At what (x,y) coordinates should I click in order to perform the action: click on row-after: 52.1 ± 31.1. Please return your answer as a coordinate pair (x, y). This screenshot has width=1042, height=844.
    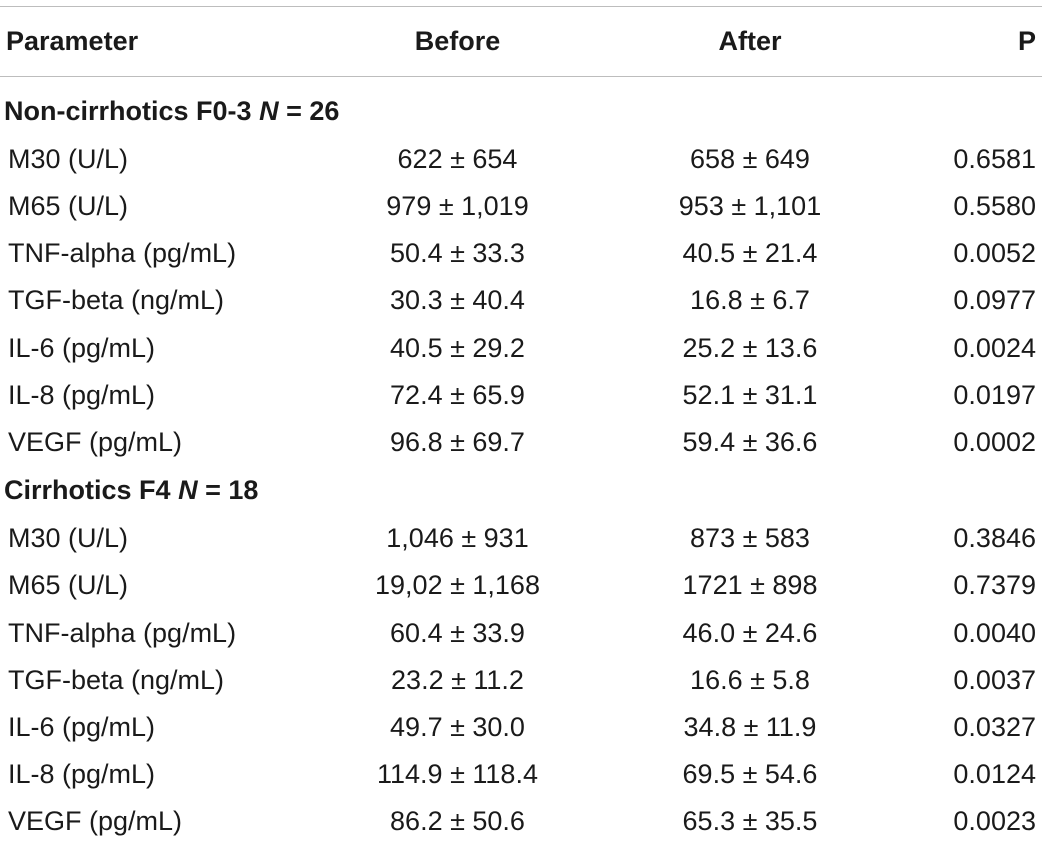
    Looking at the image, I should click on (750, 395).